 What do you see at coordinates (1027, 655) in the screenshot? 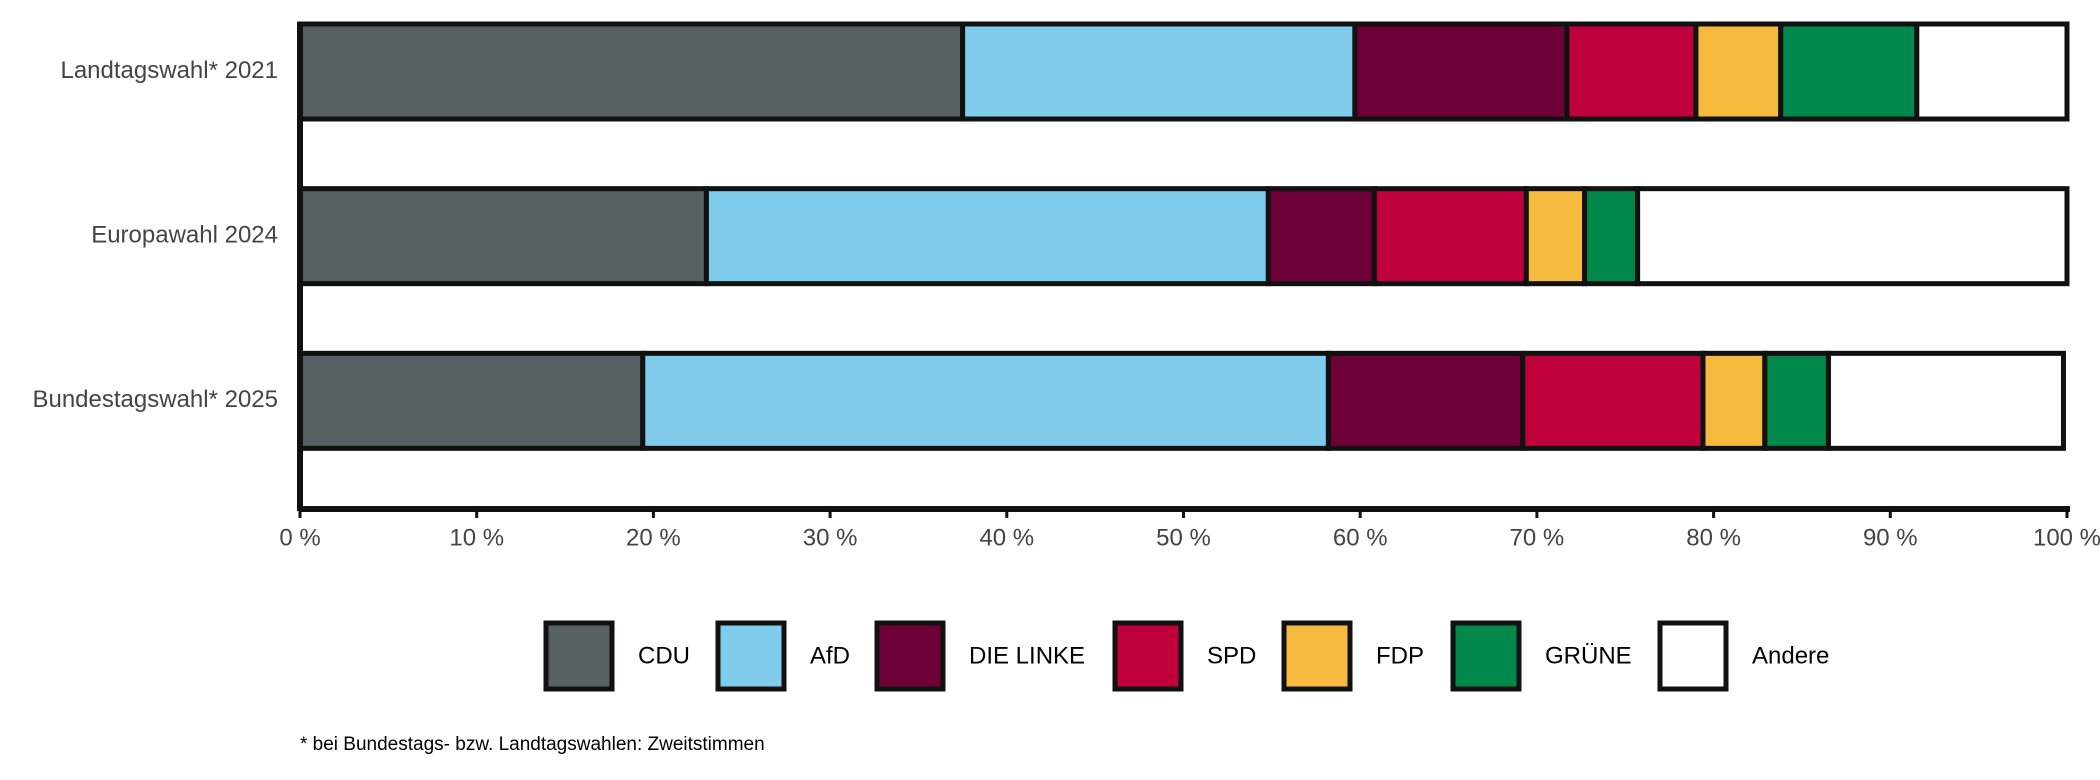
I see `legend-label: DIE LINKE` at bounding box center [1027, 655].